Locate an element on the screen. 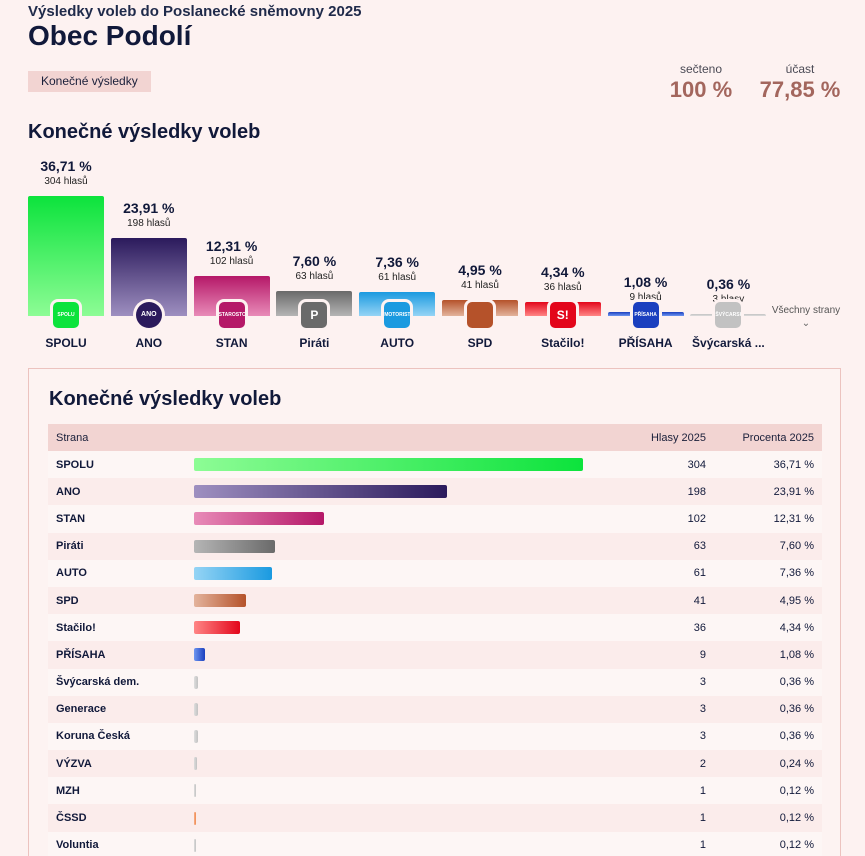 The image size is (865, 856). party-logo-icon: PŘÍSAHA is located at coordinates (645, 315).